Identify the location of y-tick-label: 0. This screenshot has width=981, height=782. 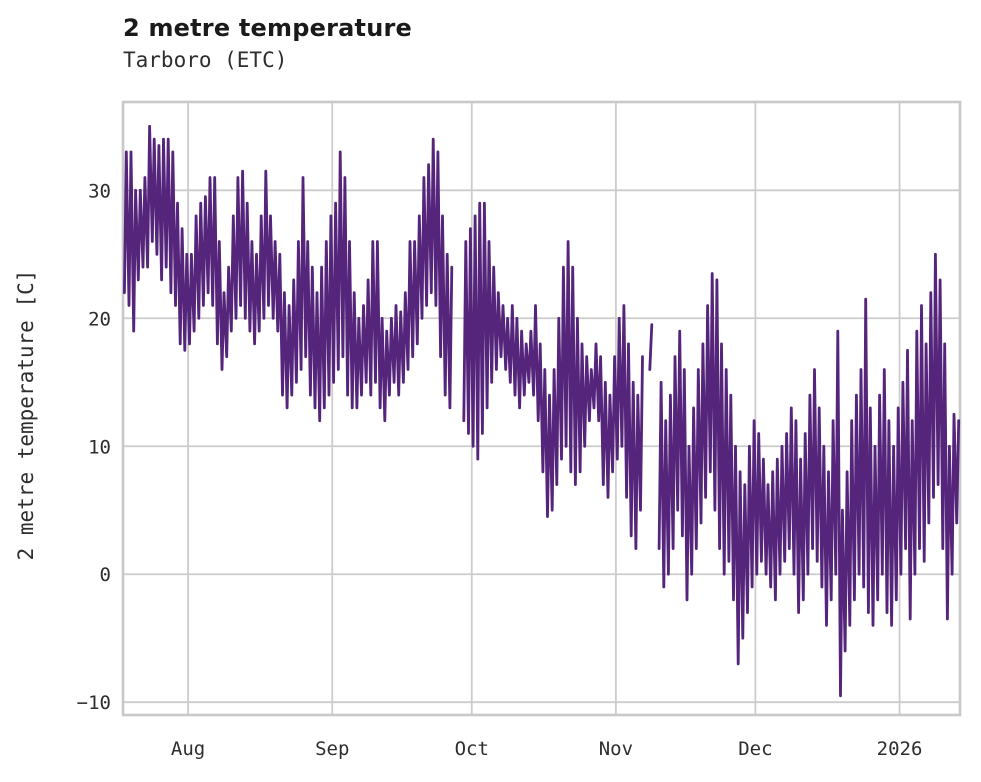
(105, 575).